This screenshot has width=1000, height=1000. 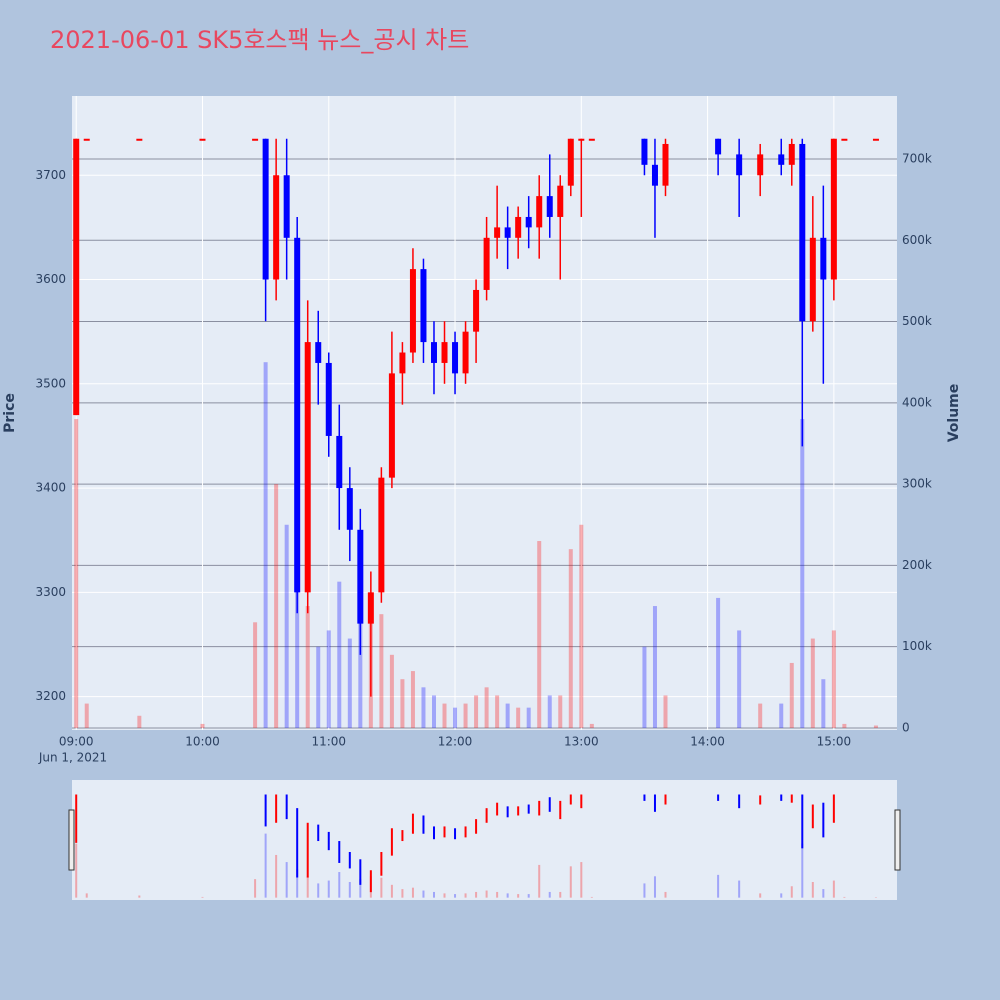 What do you see at coordinates (455, 742) in the screenshot?
I see `x-tick-label: 12:00` at bounding box center [455, 742].